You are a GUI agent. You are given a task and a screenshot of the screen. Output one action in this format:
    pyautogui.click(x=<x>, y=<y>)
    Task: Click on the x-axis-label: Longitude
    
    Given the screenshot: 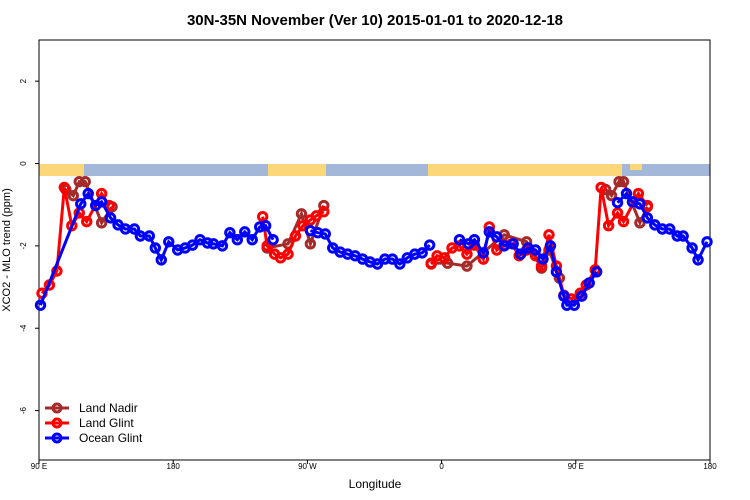 What is the action you would take?
    pyautogui.click(x=375, y=484)
    